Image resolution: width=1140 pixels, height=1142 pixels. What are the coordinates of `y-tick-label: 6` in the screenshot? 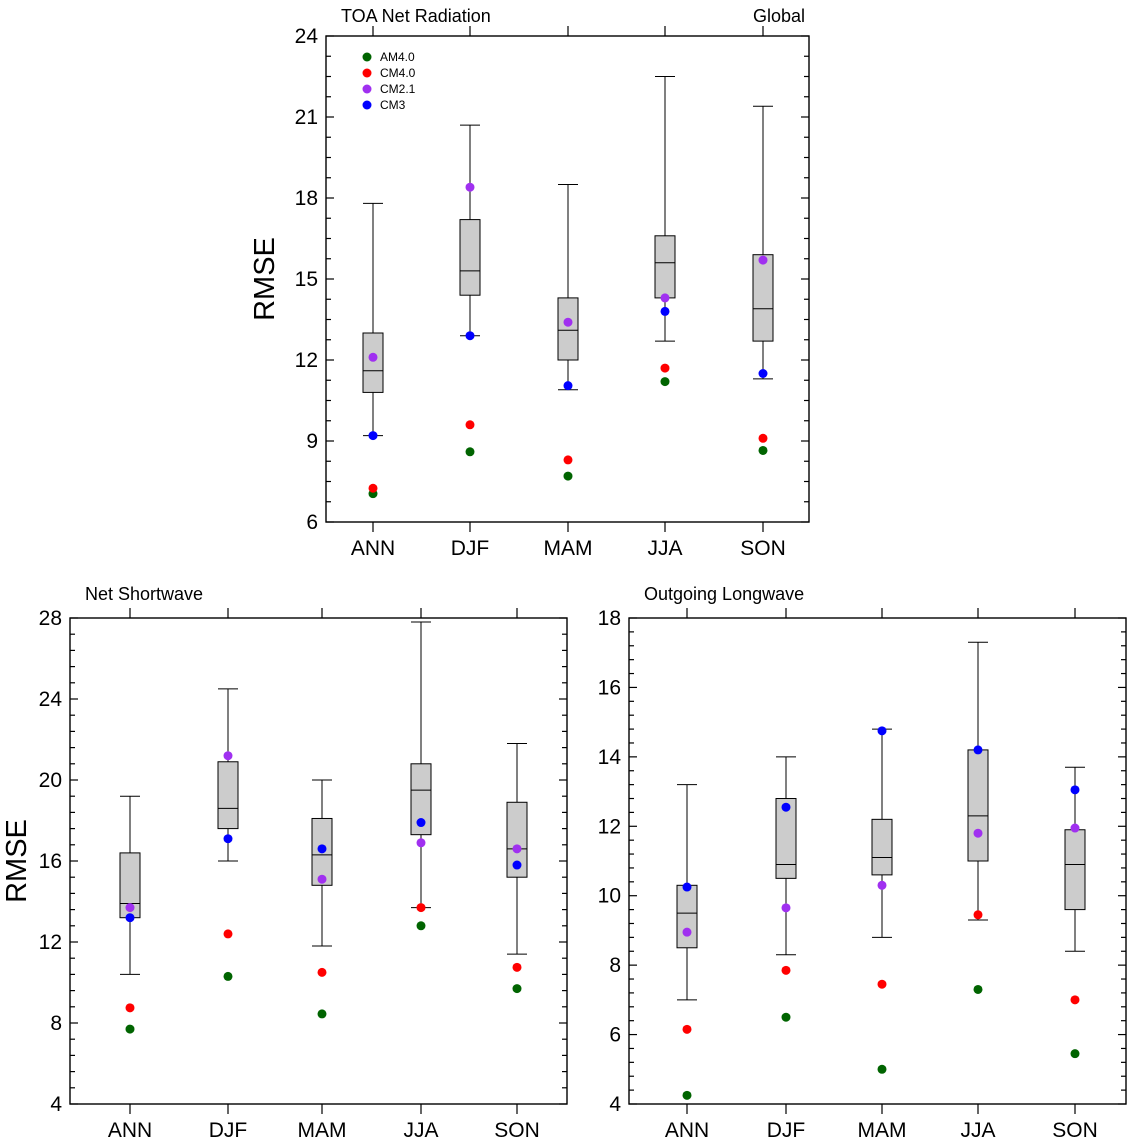 It's located at (615, 1035).